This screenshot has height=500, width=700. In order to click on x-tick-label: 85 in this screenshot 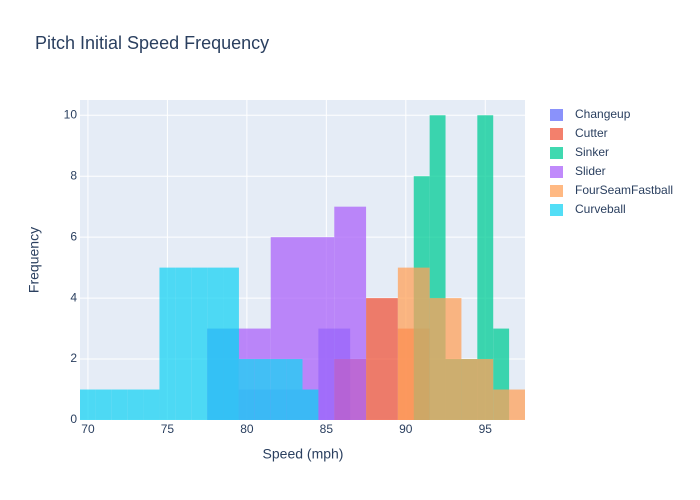, I will do `click(327, 429)`.